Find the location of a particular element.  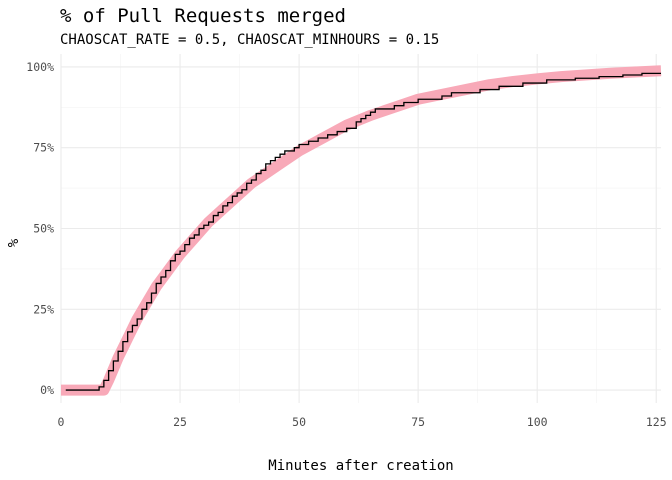

y-tick-label: 75% is located at coordinates (43, 148).